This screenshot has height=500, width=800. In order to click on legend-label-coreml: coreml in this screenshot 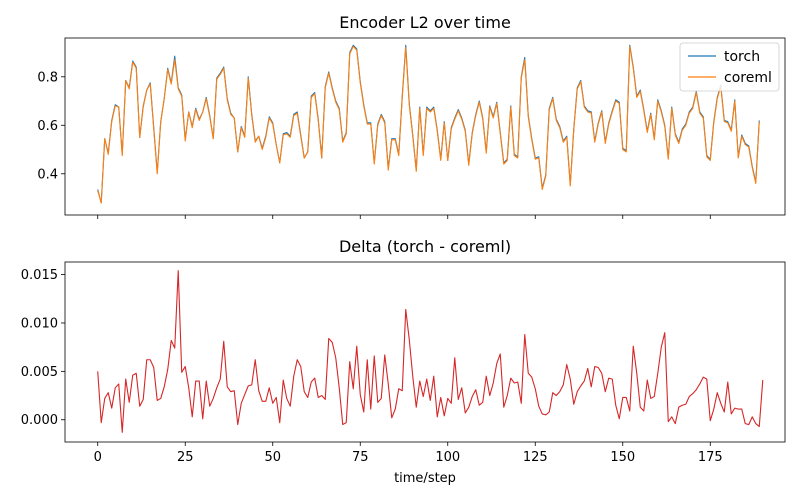, I will do `click(748, 78)`.